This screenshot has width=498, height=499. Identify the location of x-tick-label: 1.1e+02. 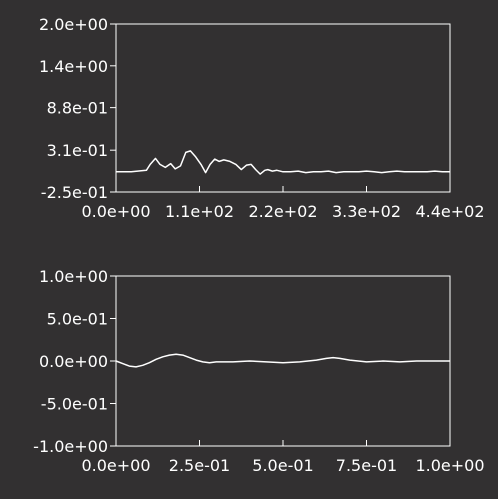
(199, 211).